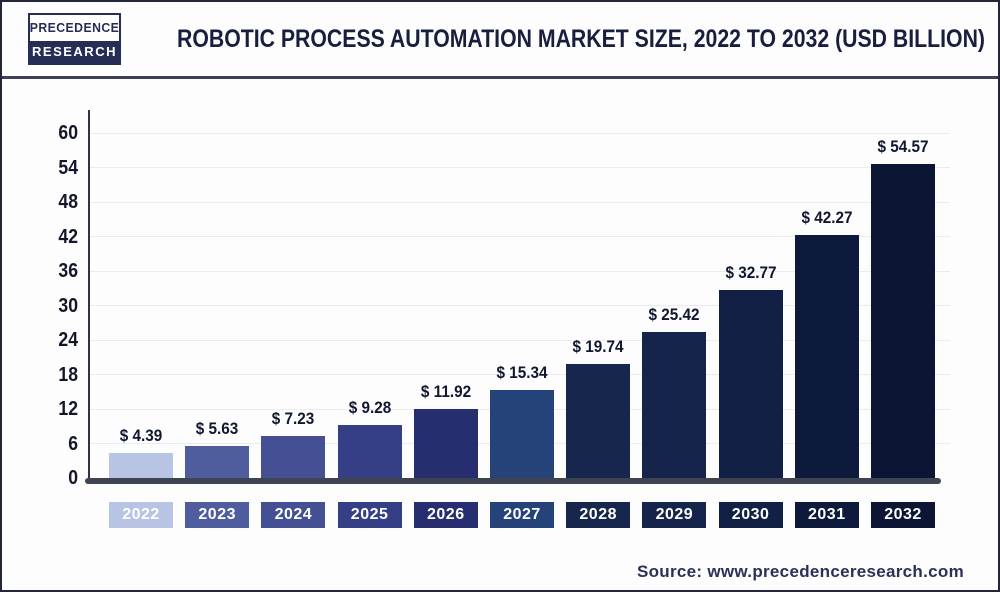 The image size is (1000, 592). What do you see at coordinates (74, 28) in the screenshot?
I see `logo-line1: PRECEDENCE` at bounding box center [74, 28].